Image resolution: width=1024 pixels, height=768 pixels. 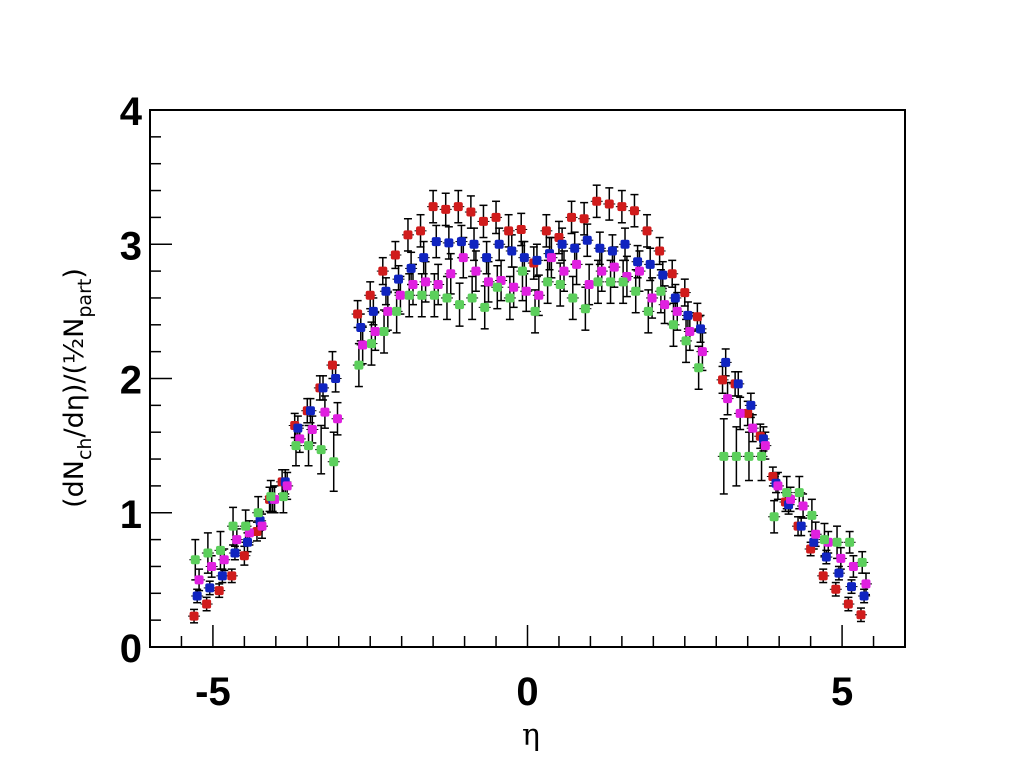 What do you see at coordinates (85, 298) in the screenshot?
I see `y-axis-title-sub-part: part` at bounding box center [85, 298].